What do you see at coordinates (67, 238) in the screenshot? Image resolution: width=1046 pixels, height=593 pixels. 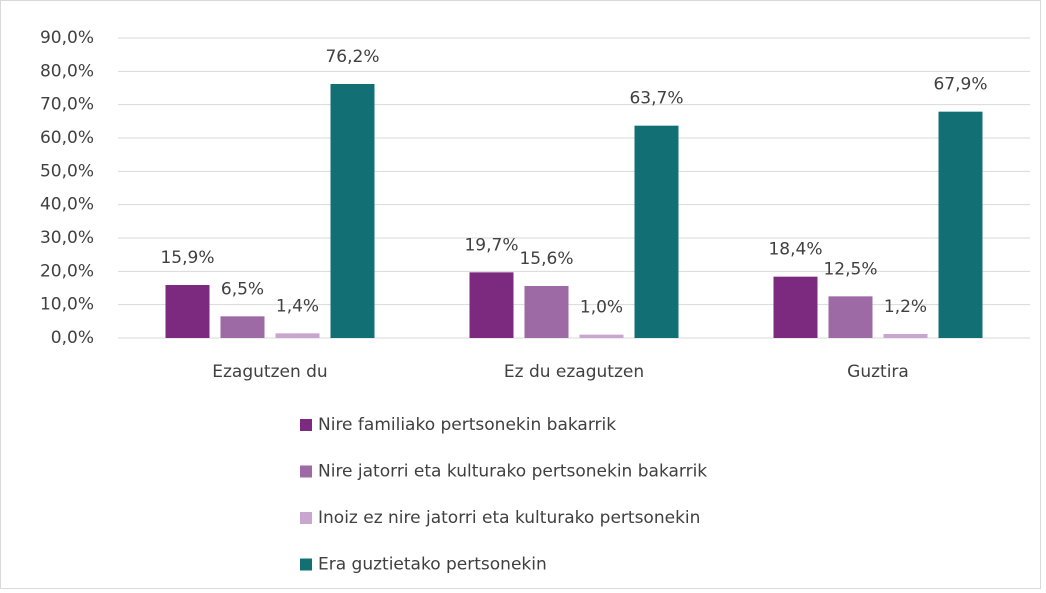 I see `y-tick-label: 30,0%` at bounding box center [67, 238].